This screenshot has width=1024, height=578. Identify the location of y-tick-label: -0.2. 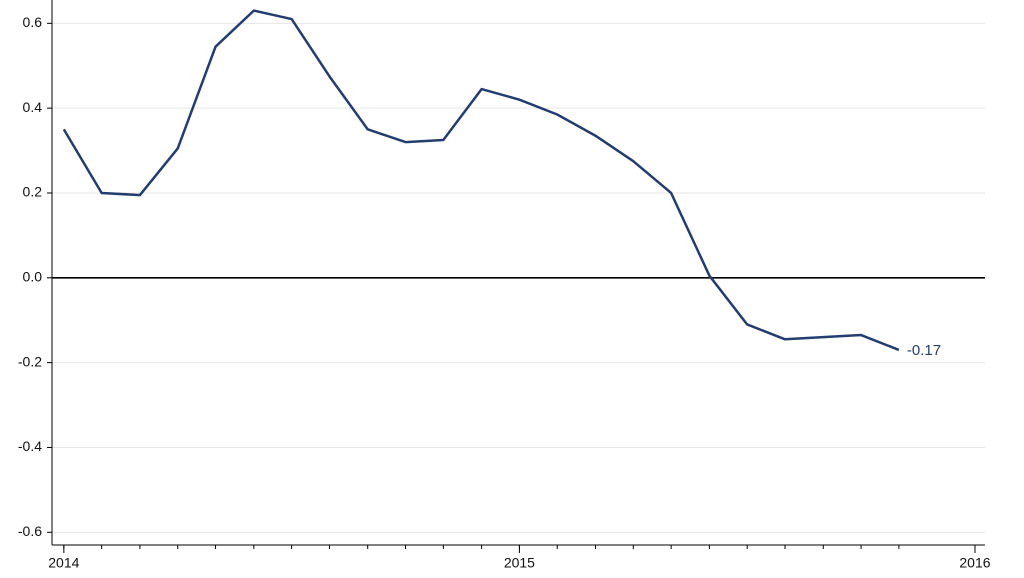
(30, 361).